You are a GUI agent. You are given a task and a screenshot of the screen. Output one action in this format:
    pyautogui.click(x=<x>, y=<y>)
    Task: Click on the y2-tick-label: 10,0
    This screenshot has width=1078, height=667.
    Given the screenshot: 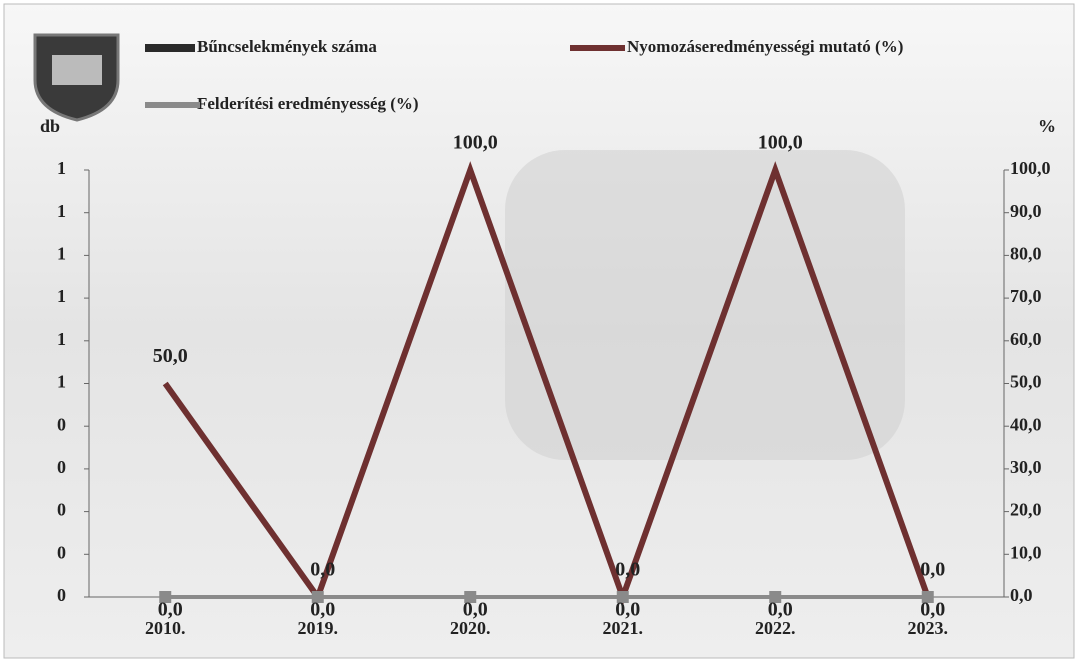 What is the action you would take?
    pyautogui.click(x=1026, y=552)
    